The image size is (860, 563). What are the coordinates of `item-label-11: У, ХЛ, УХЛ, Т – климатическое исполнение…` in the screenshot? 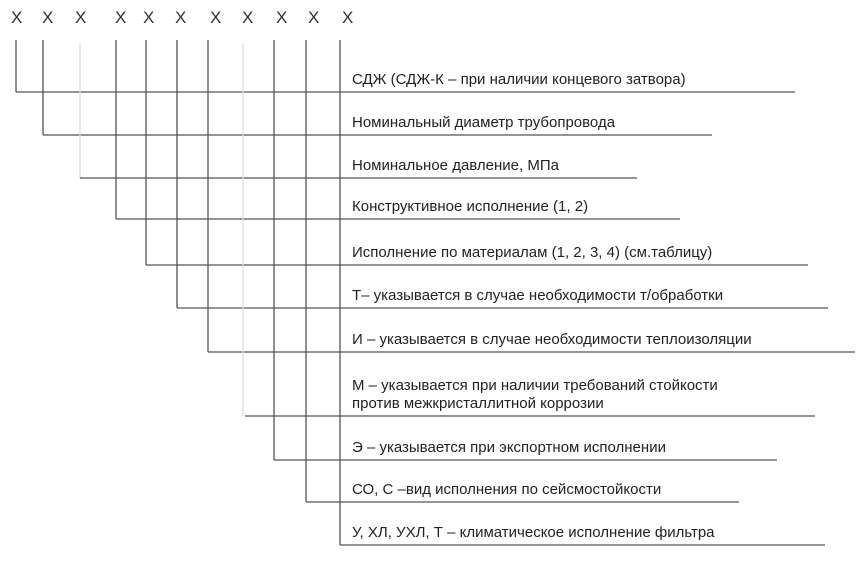 It's located at (533, 532).